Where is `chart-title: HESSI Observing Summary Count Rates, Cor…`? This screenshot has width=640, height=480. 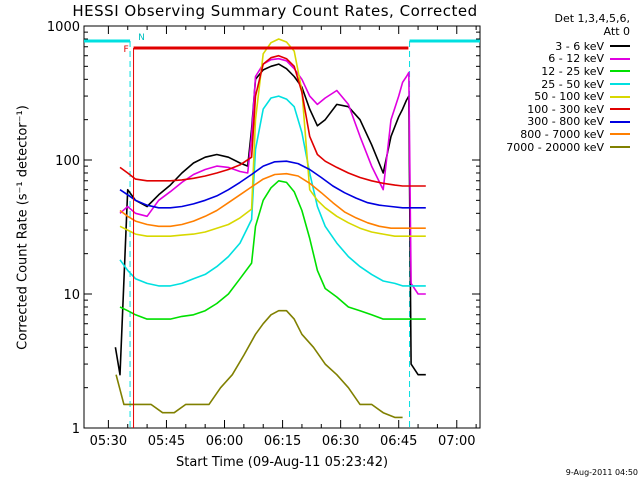 chart-title: HESSI Observing Summary Count Rates, Cor… is located at coordinates (275, 11).